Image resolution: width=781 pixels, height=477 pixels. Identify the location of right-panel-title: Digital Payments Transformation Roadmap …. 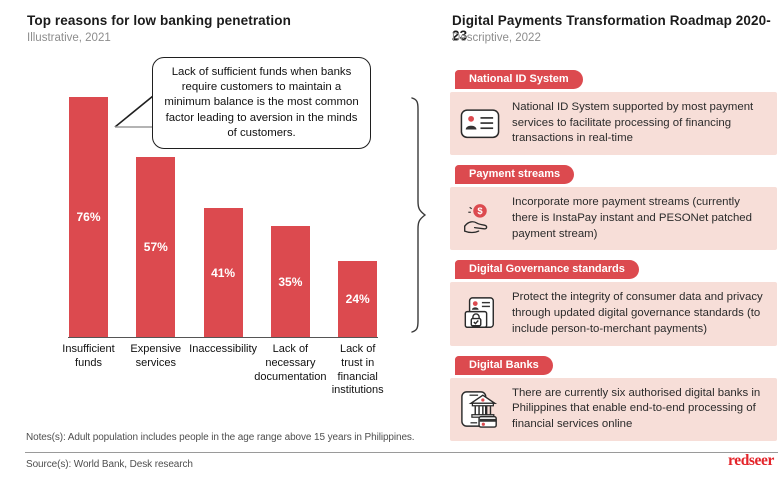
(611, 28).